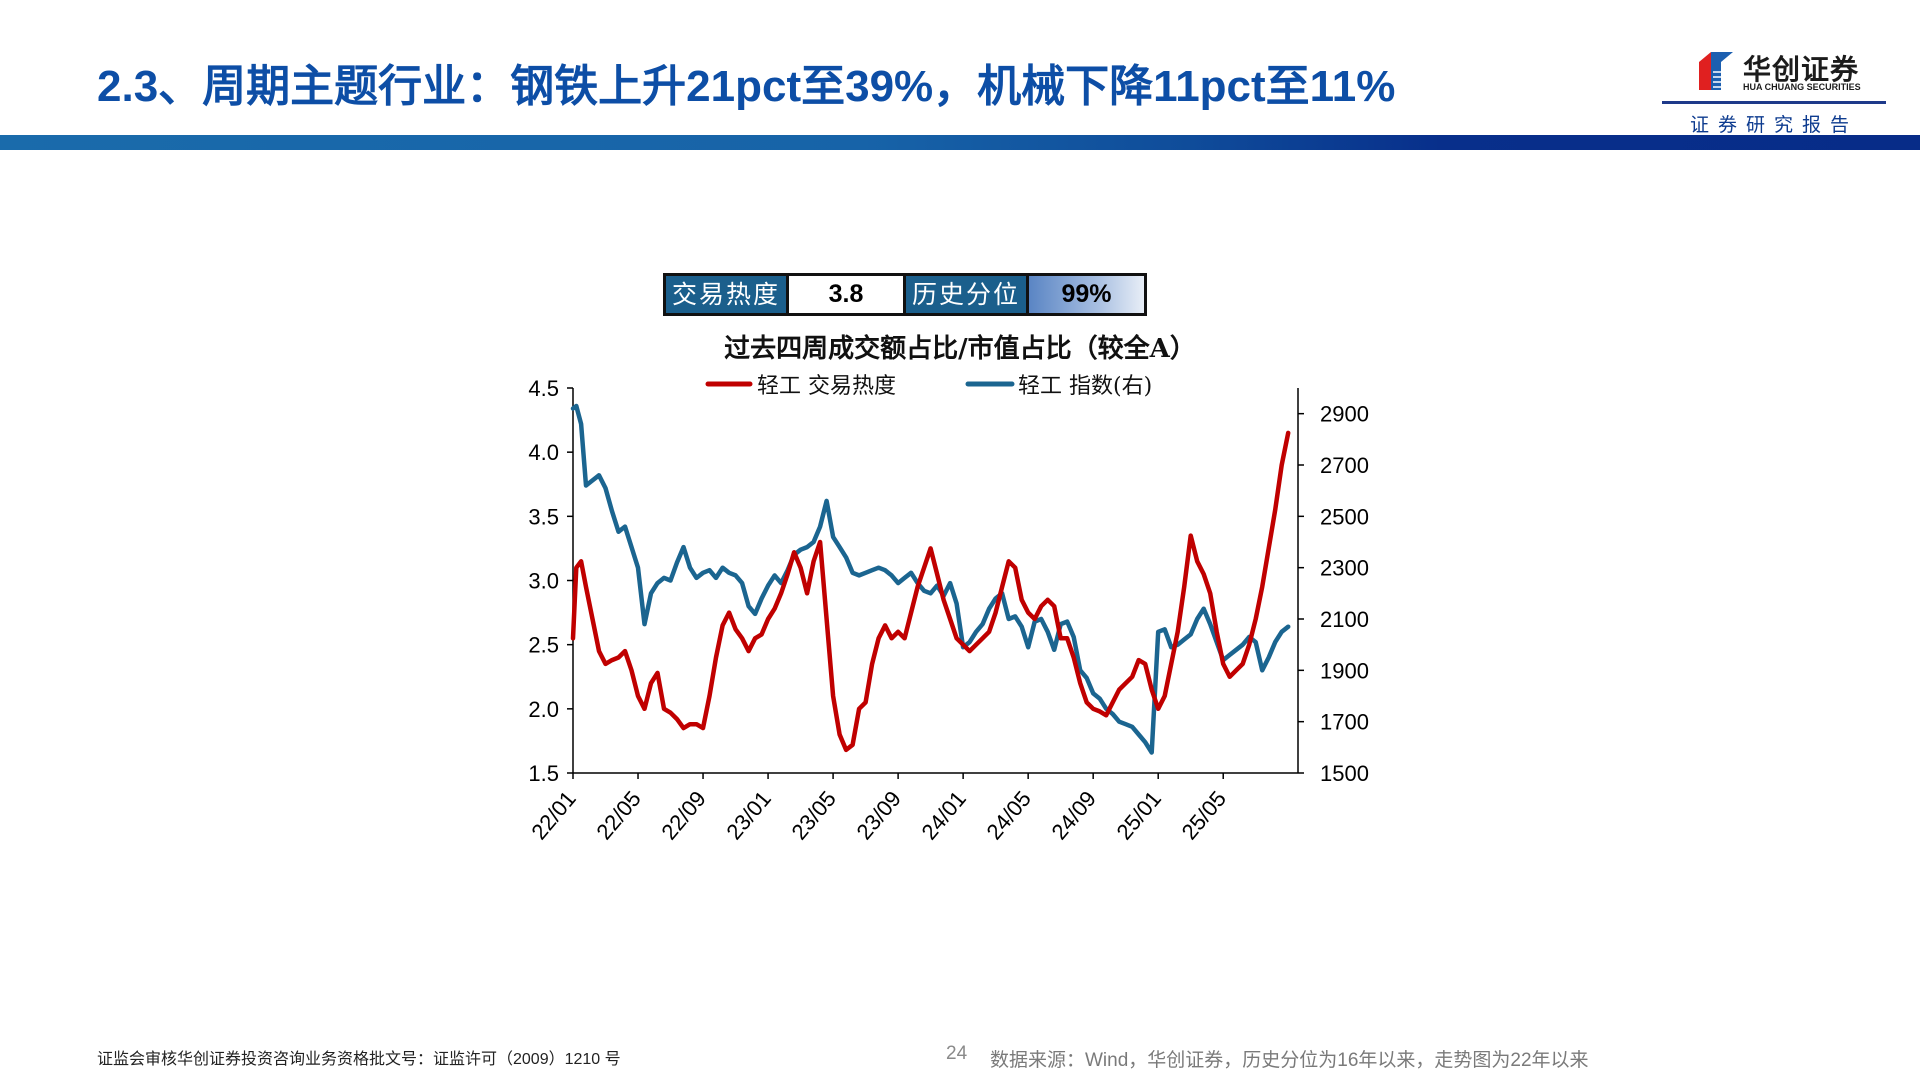 The height and width of the screenshot is (1080, 1920). What do you see at coordinates (1204, 815) in the screenshot?
I see `x-tick-label: 25/05` at bounding box center [1204, 815].